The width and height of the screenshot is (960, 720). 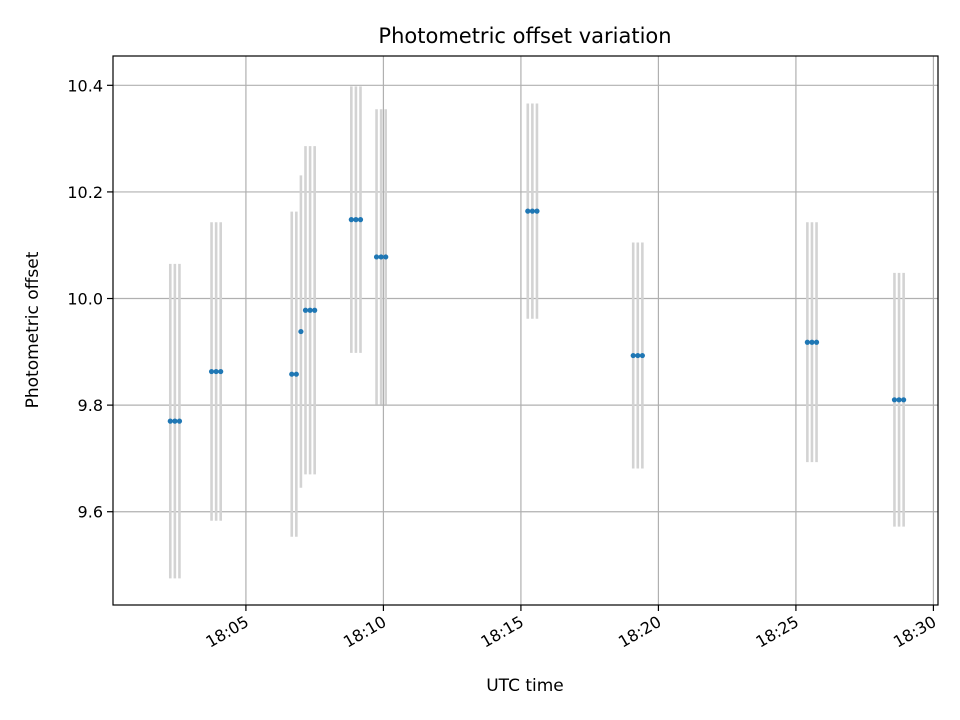 I want to click on y-tick-label: 10.4, so click(x=85, y=85).